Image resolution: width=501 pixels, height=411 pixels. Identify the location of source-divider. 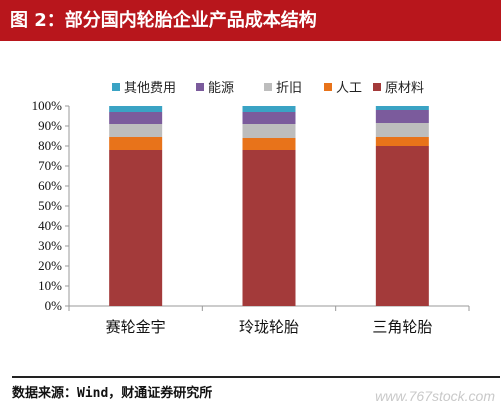
(256, 377).